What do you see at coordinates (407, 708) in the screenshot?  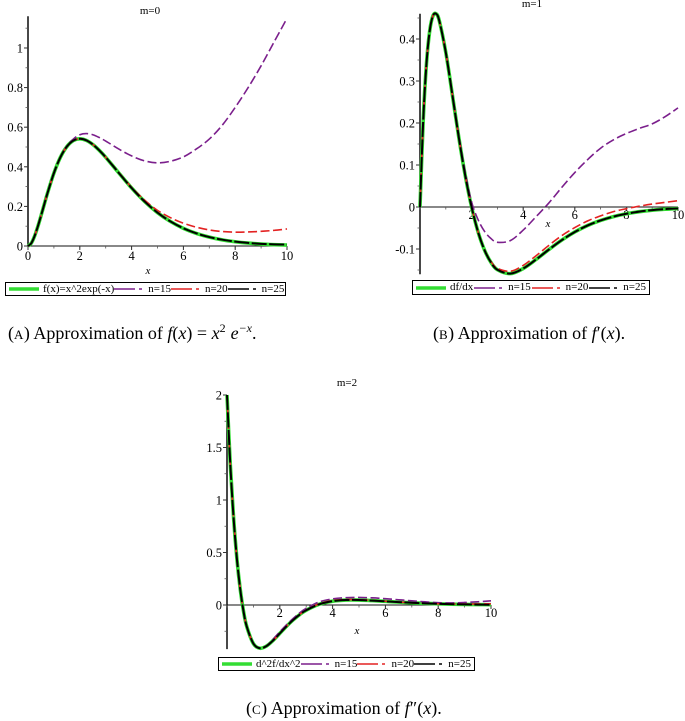 I see `math-f: f` at bounding box center [407, 708].